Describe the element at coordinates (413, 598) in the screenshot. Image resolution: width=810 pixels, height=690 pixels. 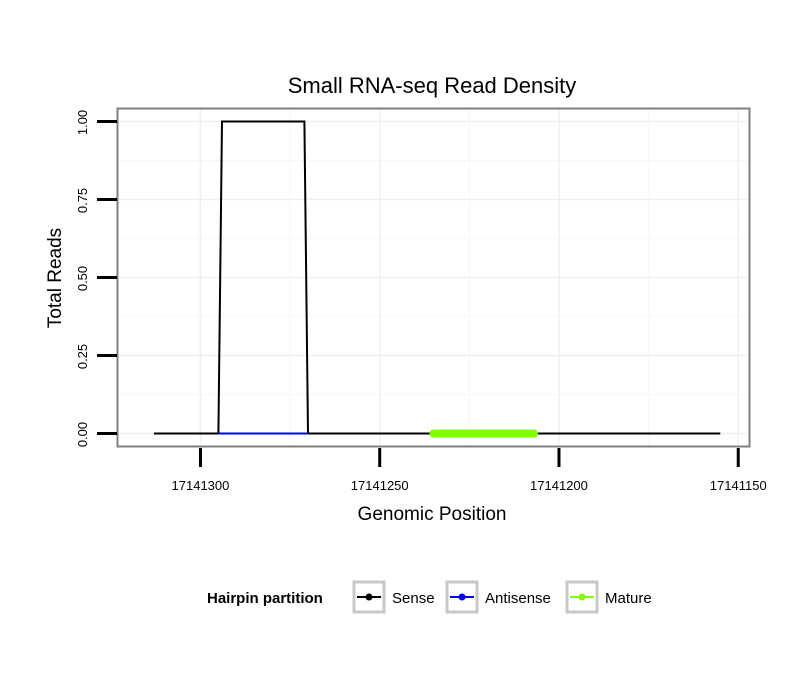
I see `legend-label: Sense` at that location.